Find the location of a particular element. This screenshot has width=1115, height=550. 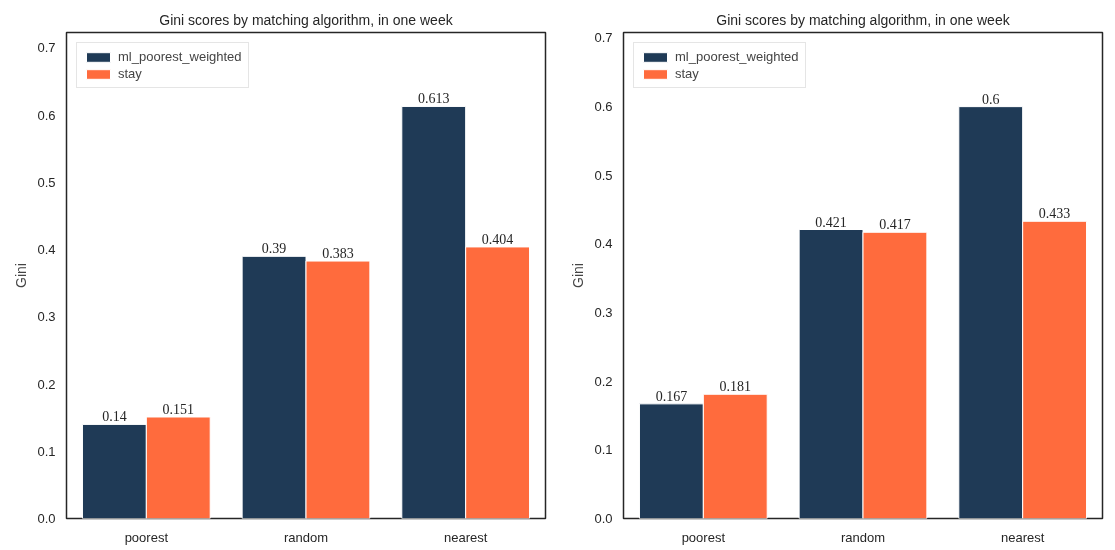

data-label: 0.383 is located at coordinates (338, 254).